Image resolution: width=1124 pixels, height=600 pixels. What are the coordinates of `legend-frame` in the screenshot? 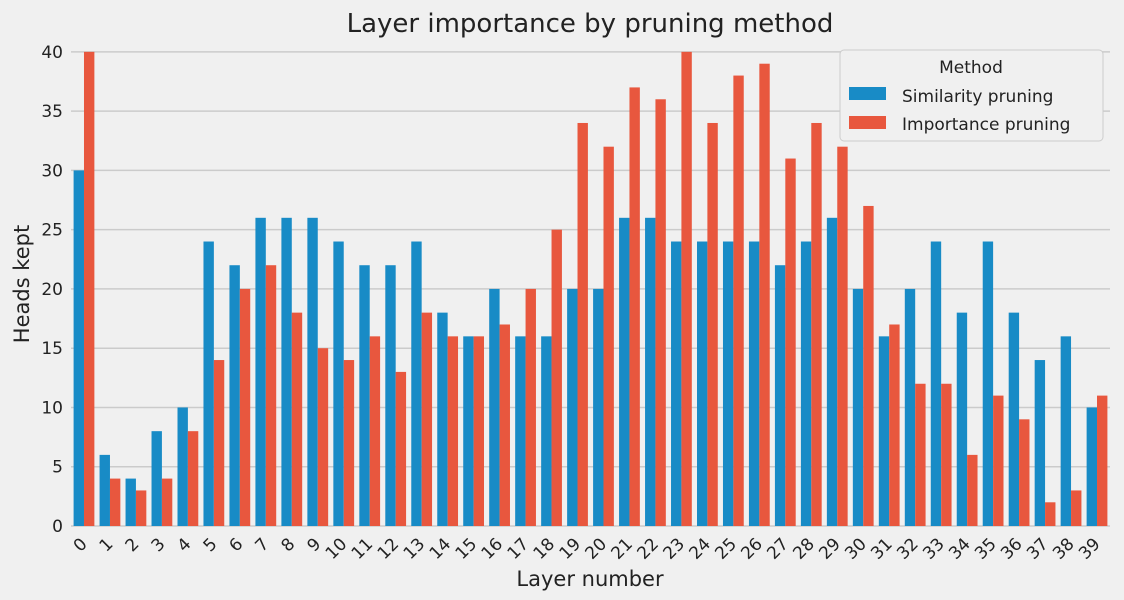 It's located at (971, 95).